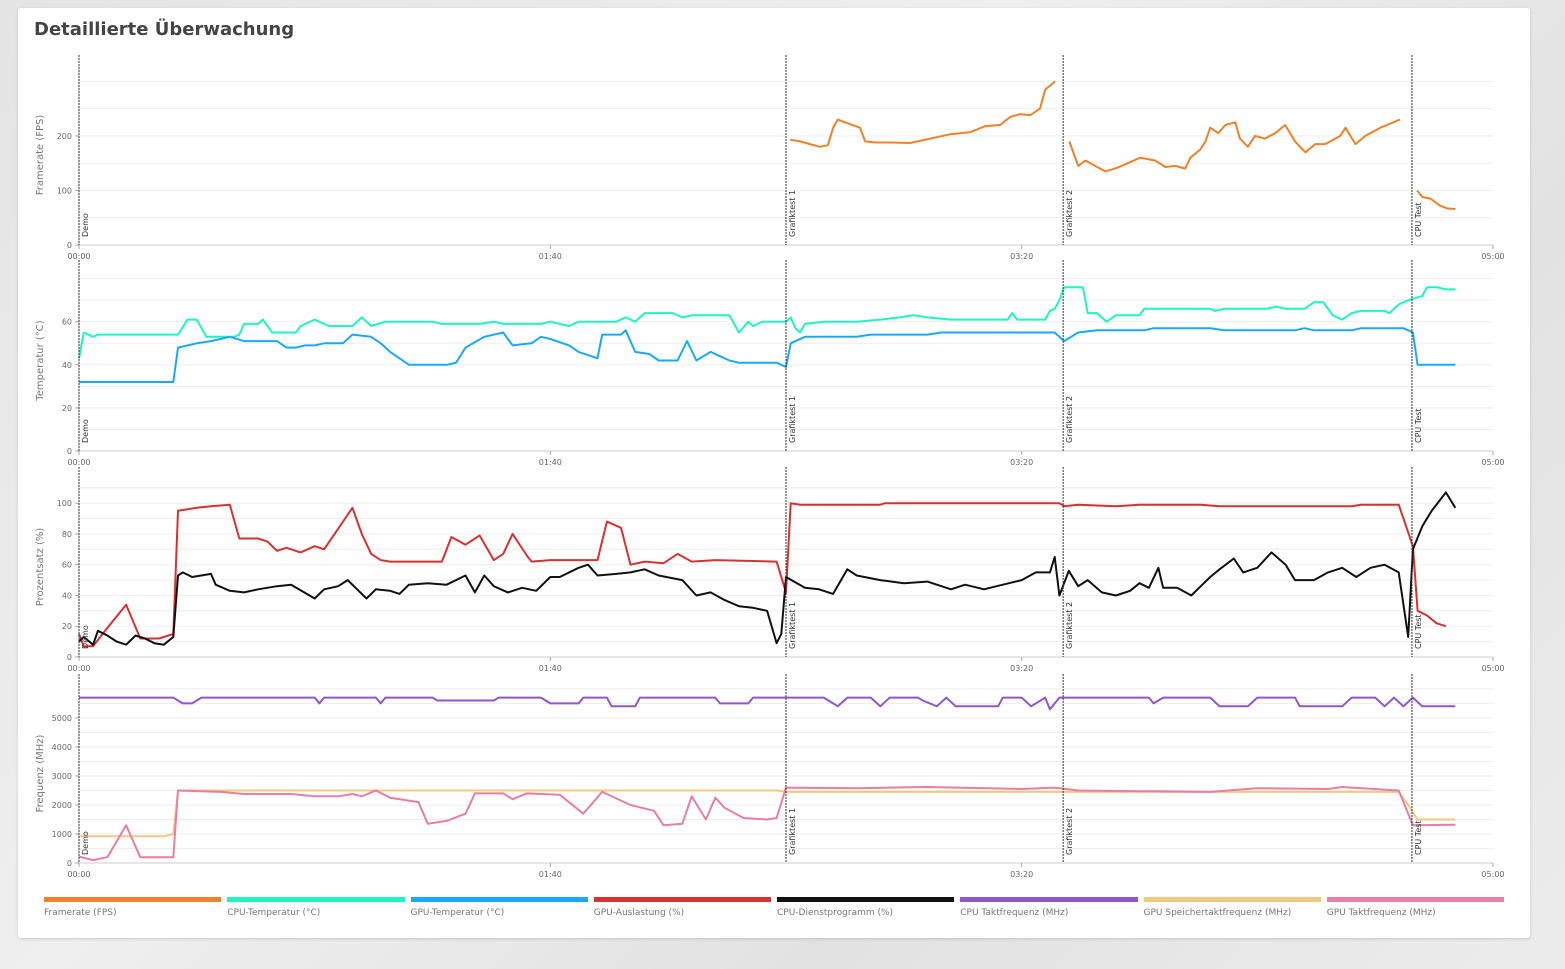  I want to click on series-line-cpu_temp, so click(767, 322).